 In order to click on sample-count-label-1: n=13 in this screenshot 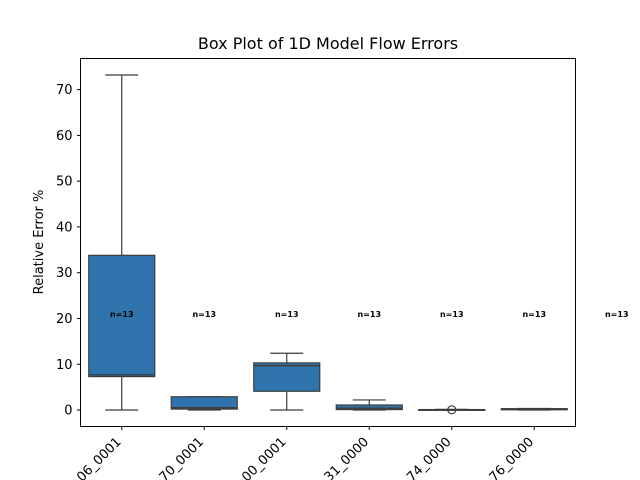, I will do `click(204, 314)`.